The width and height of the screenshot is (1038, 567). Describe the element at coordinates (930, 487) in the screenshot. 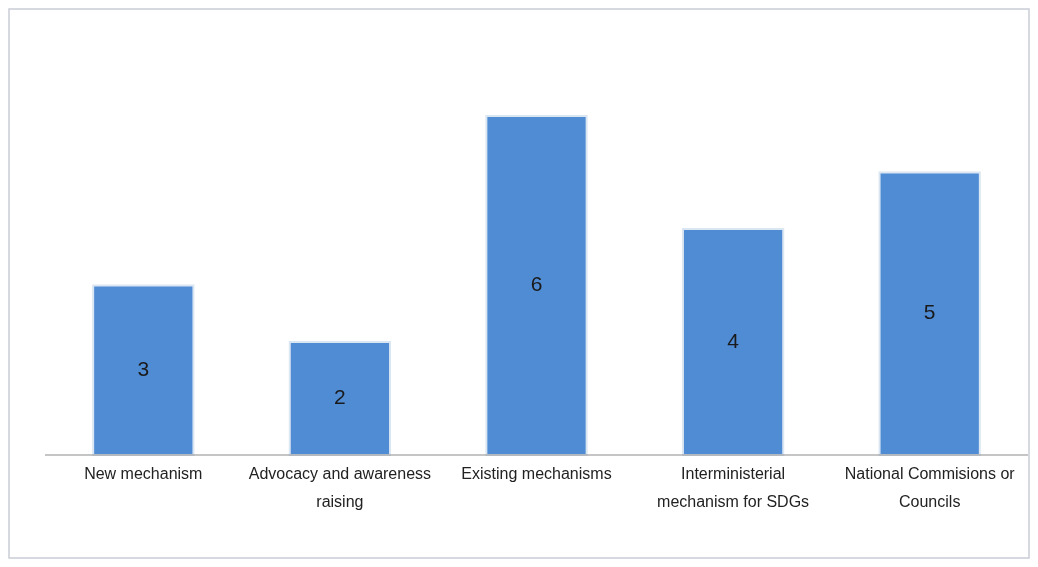

I see `x-tick-label: National Commisions or Councils` at that location.